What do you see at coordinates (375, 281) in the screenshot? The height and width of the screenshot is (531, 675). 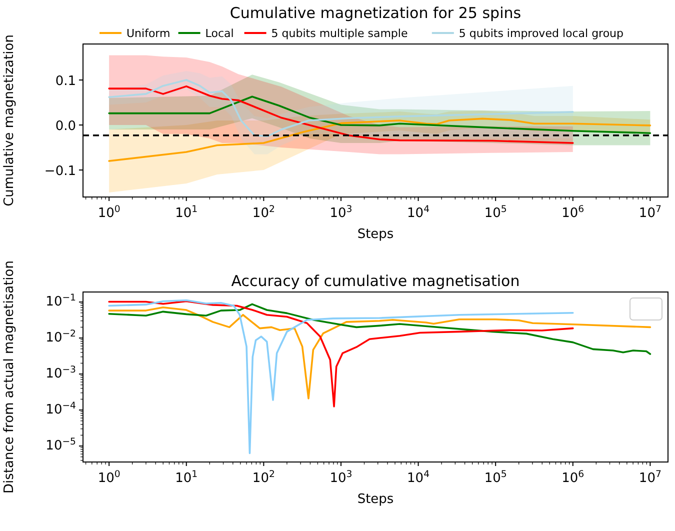 I see `chart-title: Accuracy of cumulative magnetisation` at bounding box center [375, 281].